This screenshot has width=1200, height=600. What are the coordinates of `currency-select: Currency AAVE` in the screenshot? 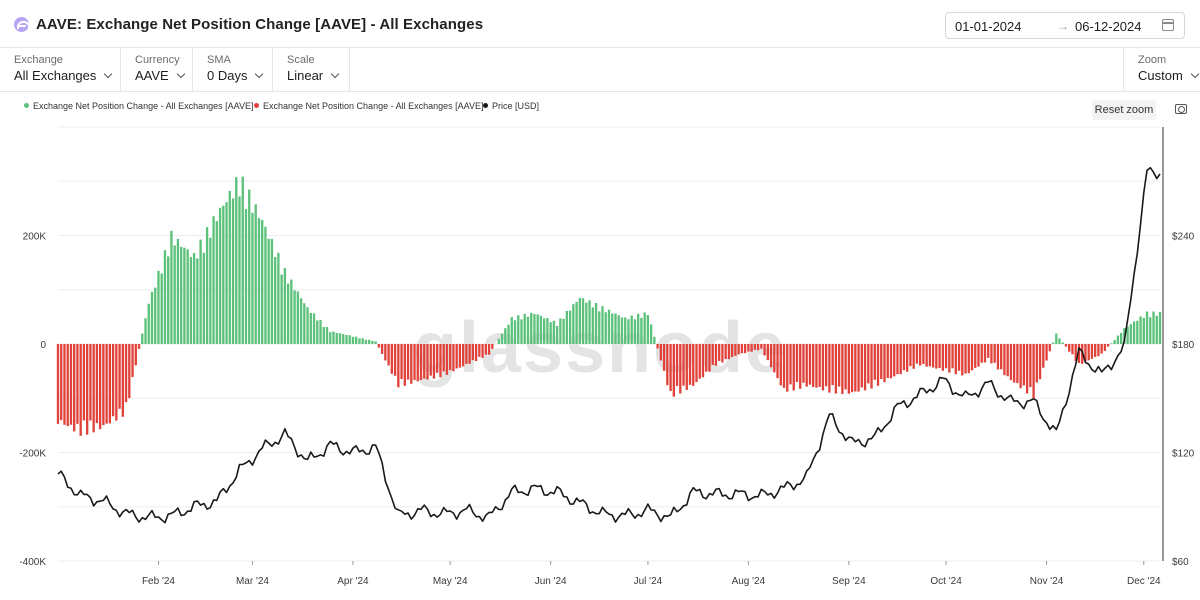 It's located at (157, 70).